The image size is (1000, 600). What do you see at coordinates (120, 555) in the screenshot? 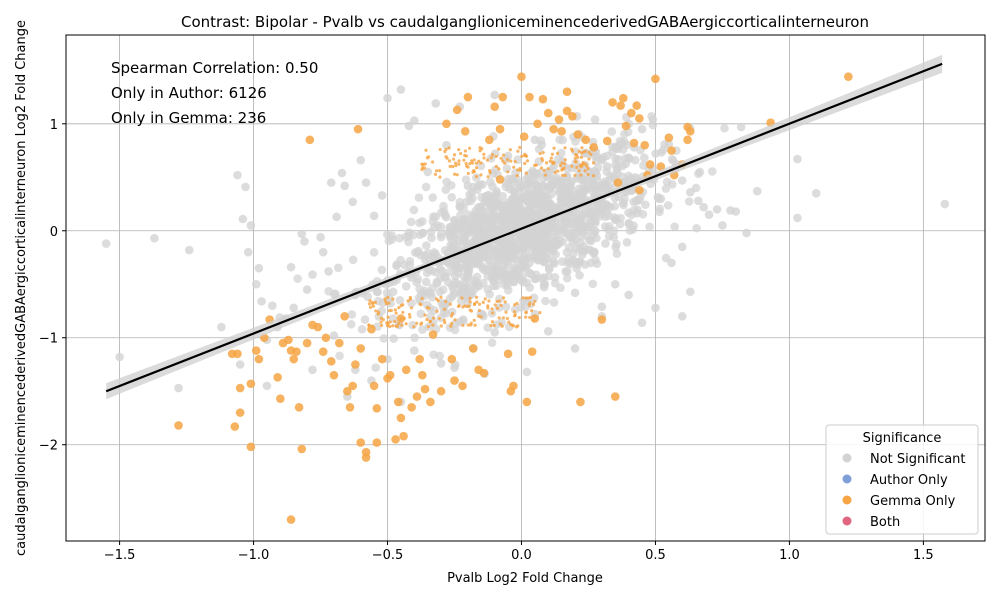
I see `x-tick-label: −1.5` at bounding box center [120, 555].